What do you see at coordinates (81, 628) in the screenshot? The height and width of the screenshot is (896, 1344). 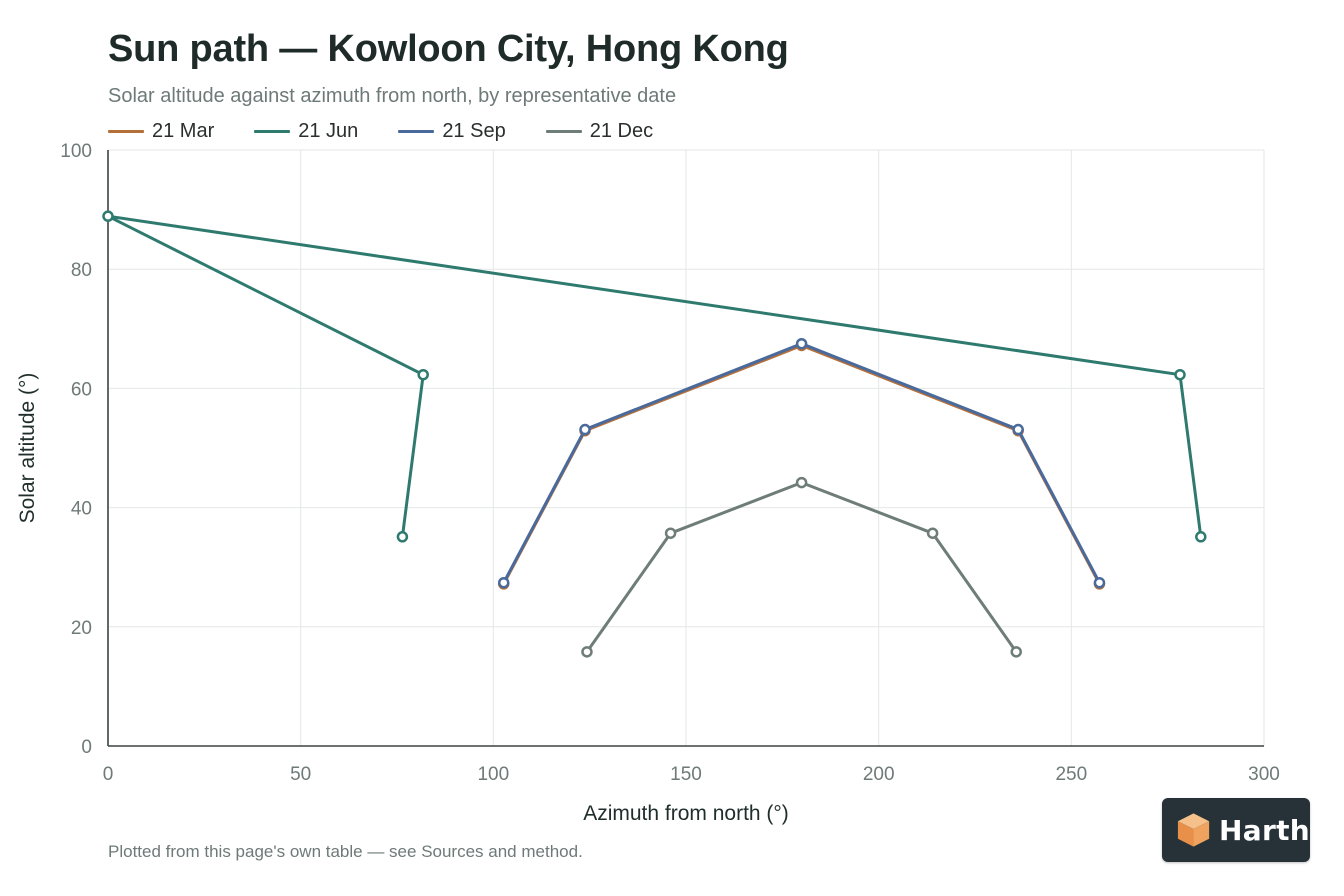 I see `y-tick-label: 20` at bounding box center [81, 628].